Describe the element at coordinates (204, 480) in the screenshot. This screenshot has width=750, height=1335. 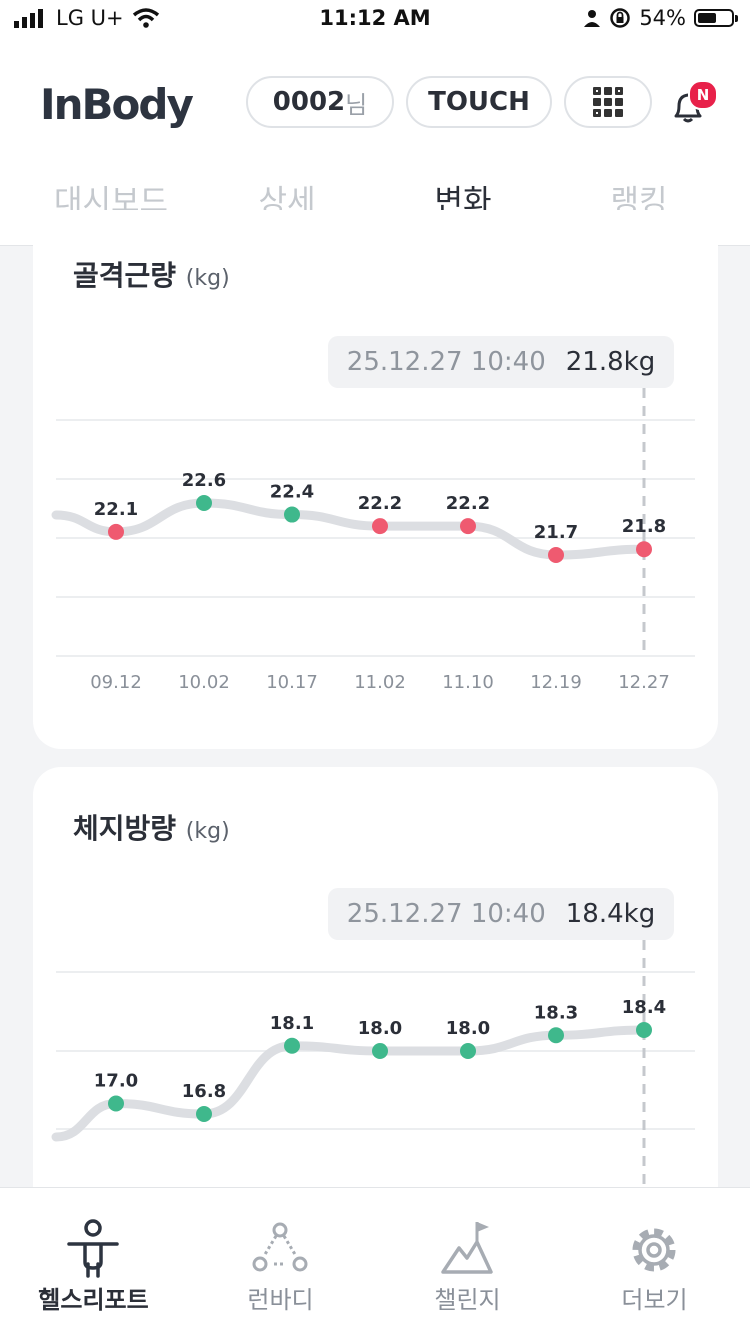
I see `data-label-1: 22.6` at that location.